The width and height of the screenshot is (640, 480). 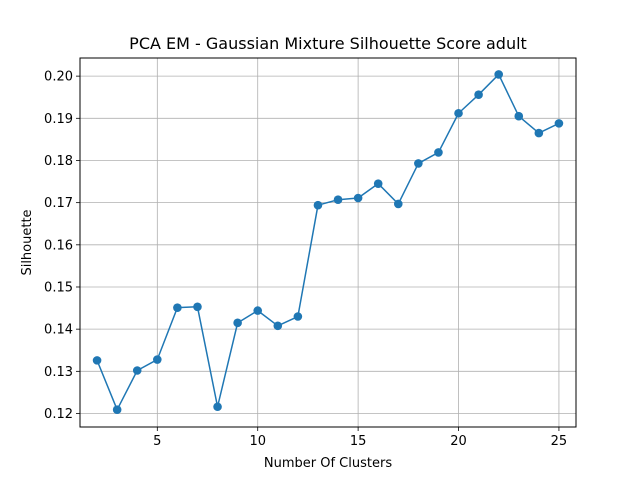 What do you see at coordinates (328, 463) in the screenshot?
I see `x-axis-label: Number Of Clusters` at bounding box center [328, 463].